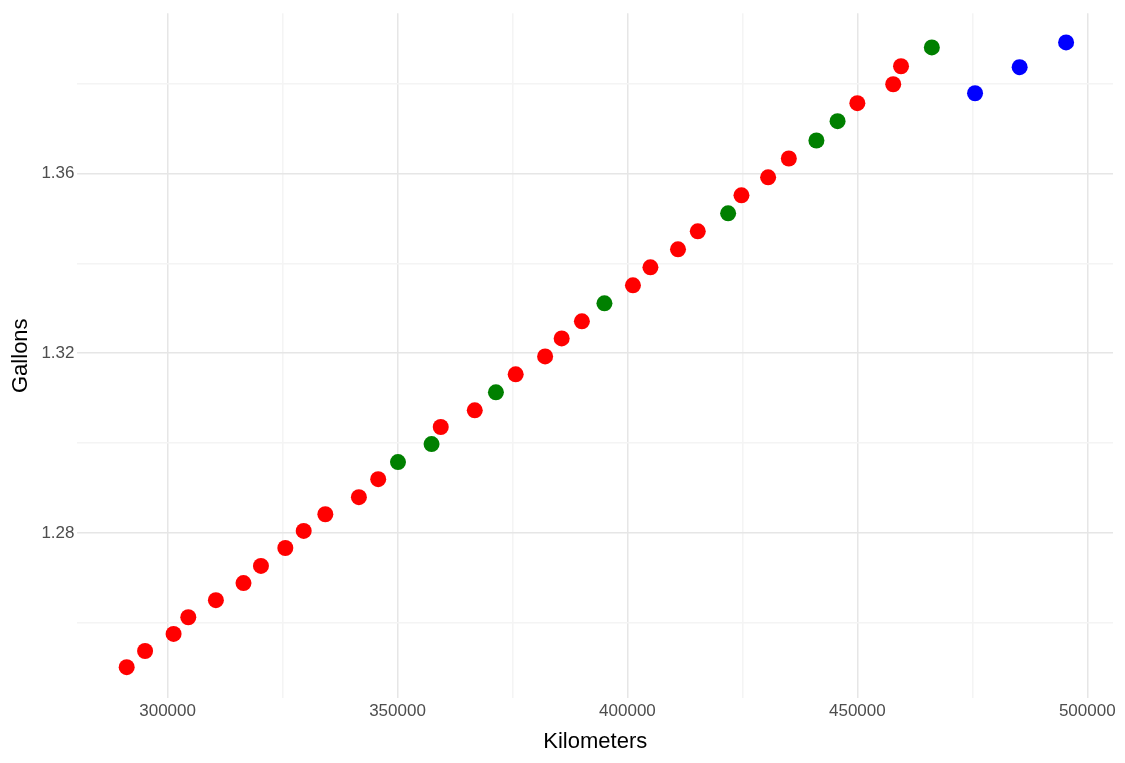  What do you see at coordinates (58, 173) in the screenshot?
I see `y-tick-label: 1.36` at bounding box center [58, 173].